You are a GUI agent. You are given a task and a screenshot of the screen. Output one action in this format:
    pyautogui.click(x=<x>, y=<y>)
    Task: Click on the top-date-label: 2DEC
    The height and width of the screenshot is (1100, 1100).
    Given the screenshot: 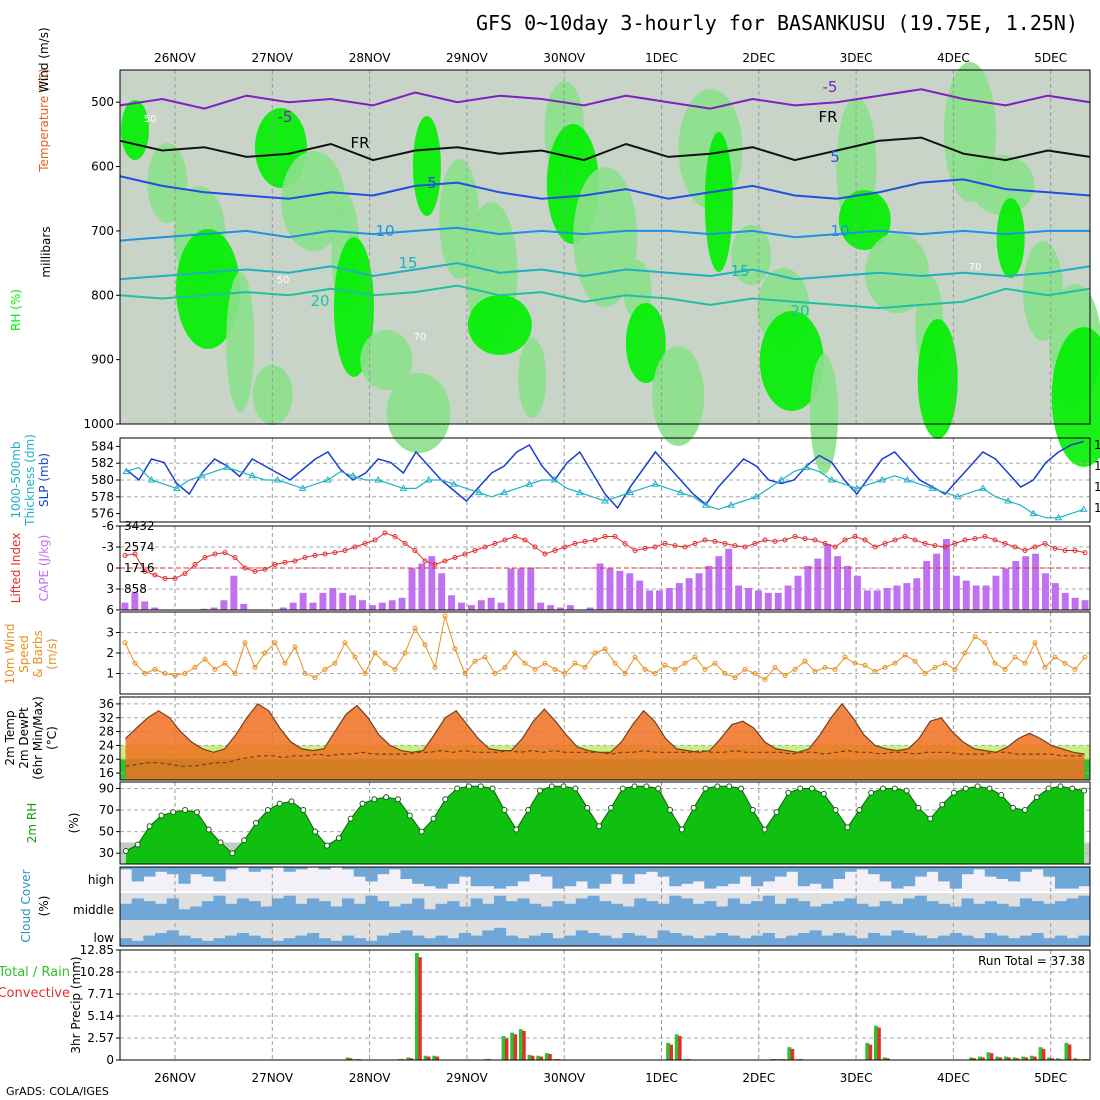 What is the action you would take?
    pyautogui.click(x=758, y=58)
    